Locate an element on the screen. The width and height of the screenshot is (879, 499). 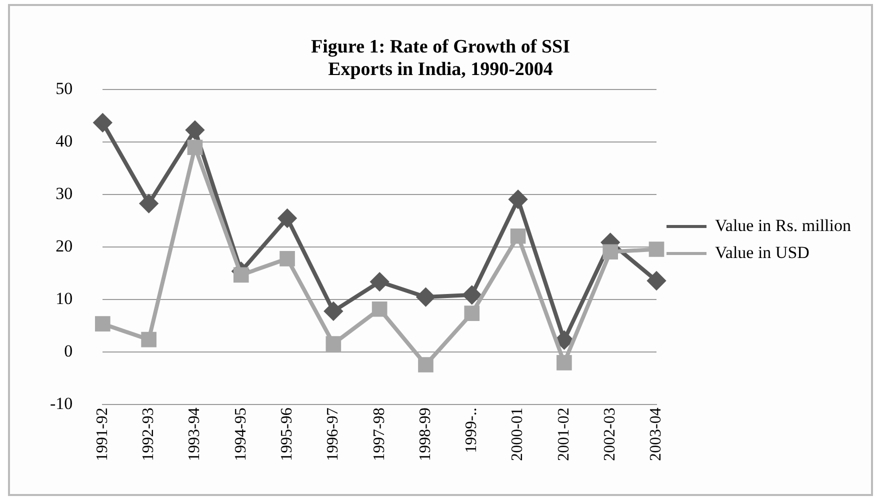
x-tick-label: 1991-92 is located at coordinates (102, 434).